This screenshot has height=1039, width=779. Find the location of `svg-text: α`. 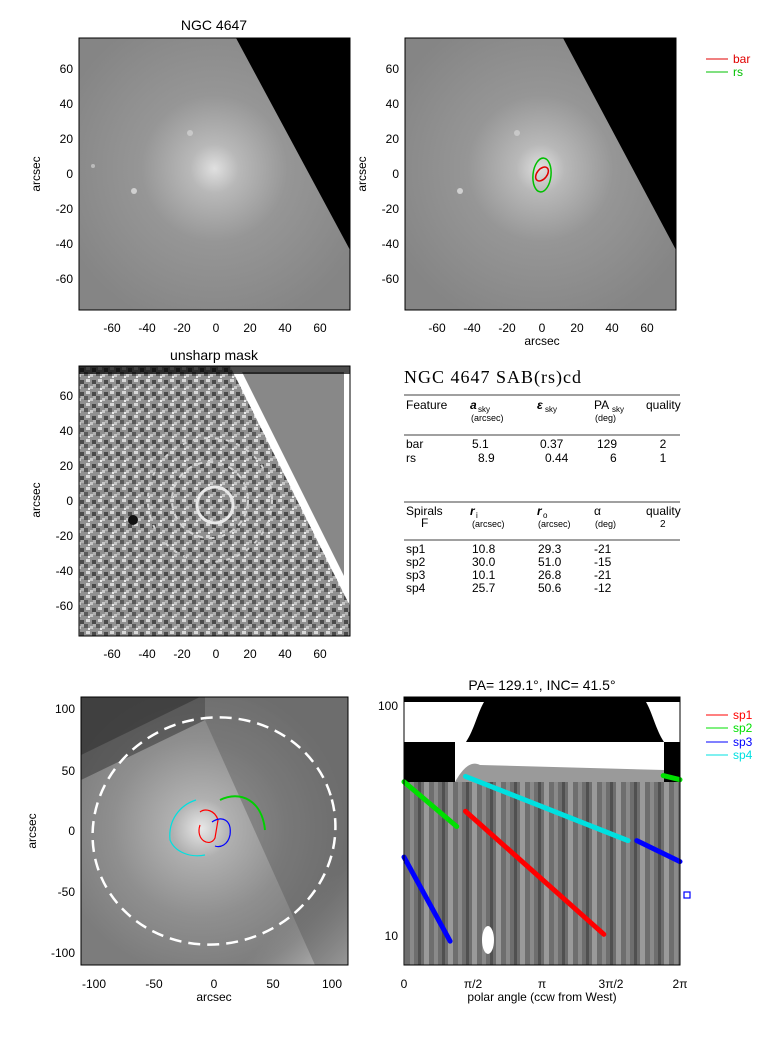

svg-text: α is located at coordinates (597, 511).